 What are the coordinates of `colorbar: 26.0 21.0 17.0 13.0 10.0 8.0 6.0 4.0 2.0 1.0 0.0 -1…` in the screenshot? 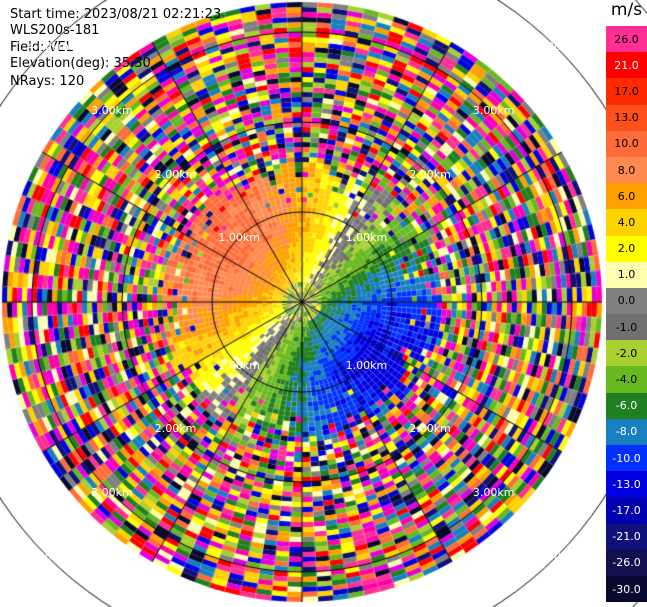 It's located at (626, 314).